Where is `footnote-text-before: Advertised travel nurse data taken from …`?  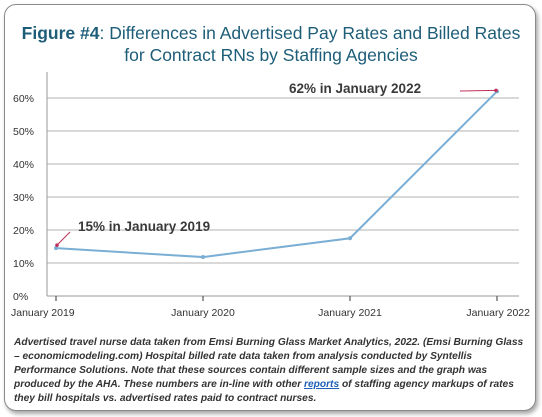 footnote-text-before: Advertised travel nurse data taken from … is located at coordinates (269, 363).